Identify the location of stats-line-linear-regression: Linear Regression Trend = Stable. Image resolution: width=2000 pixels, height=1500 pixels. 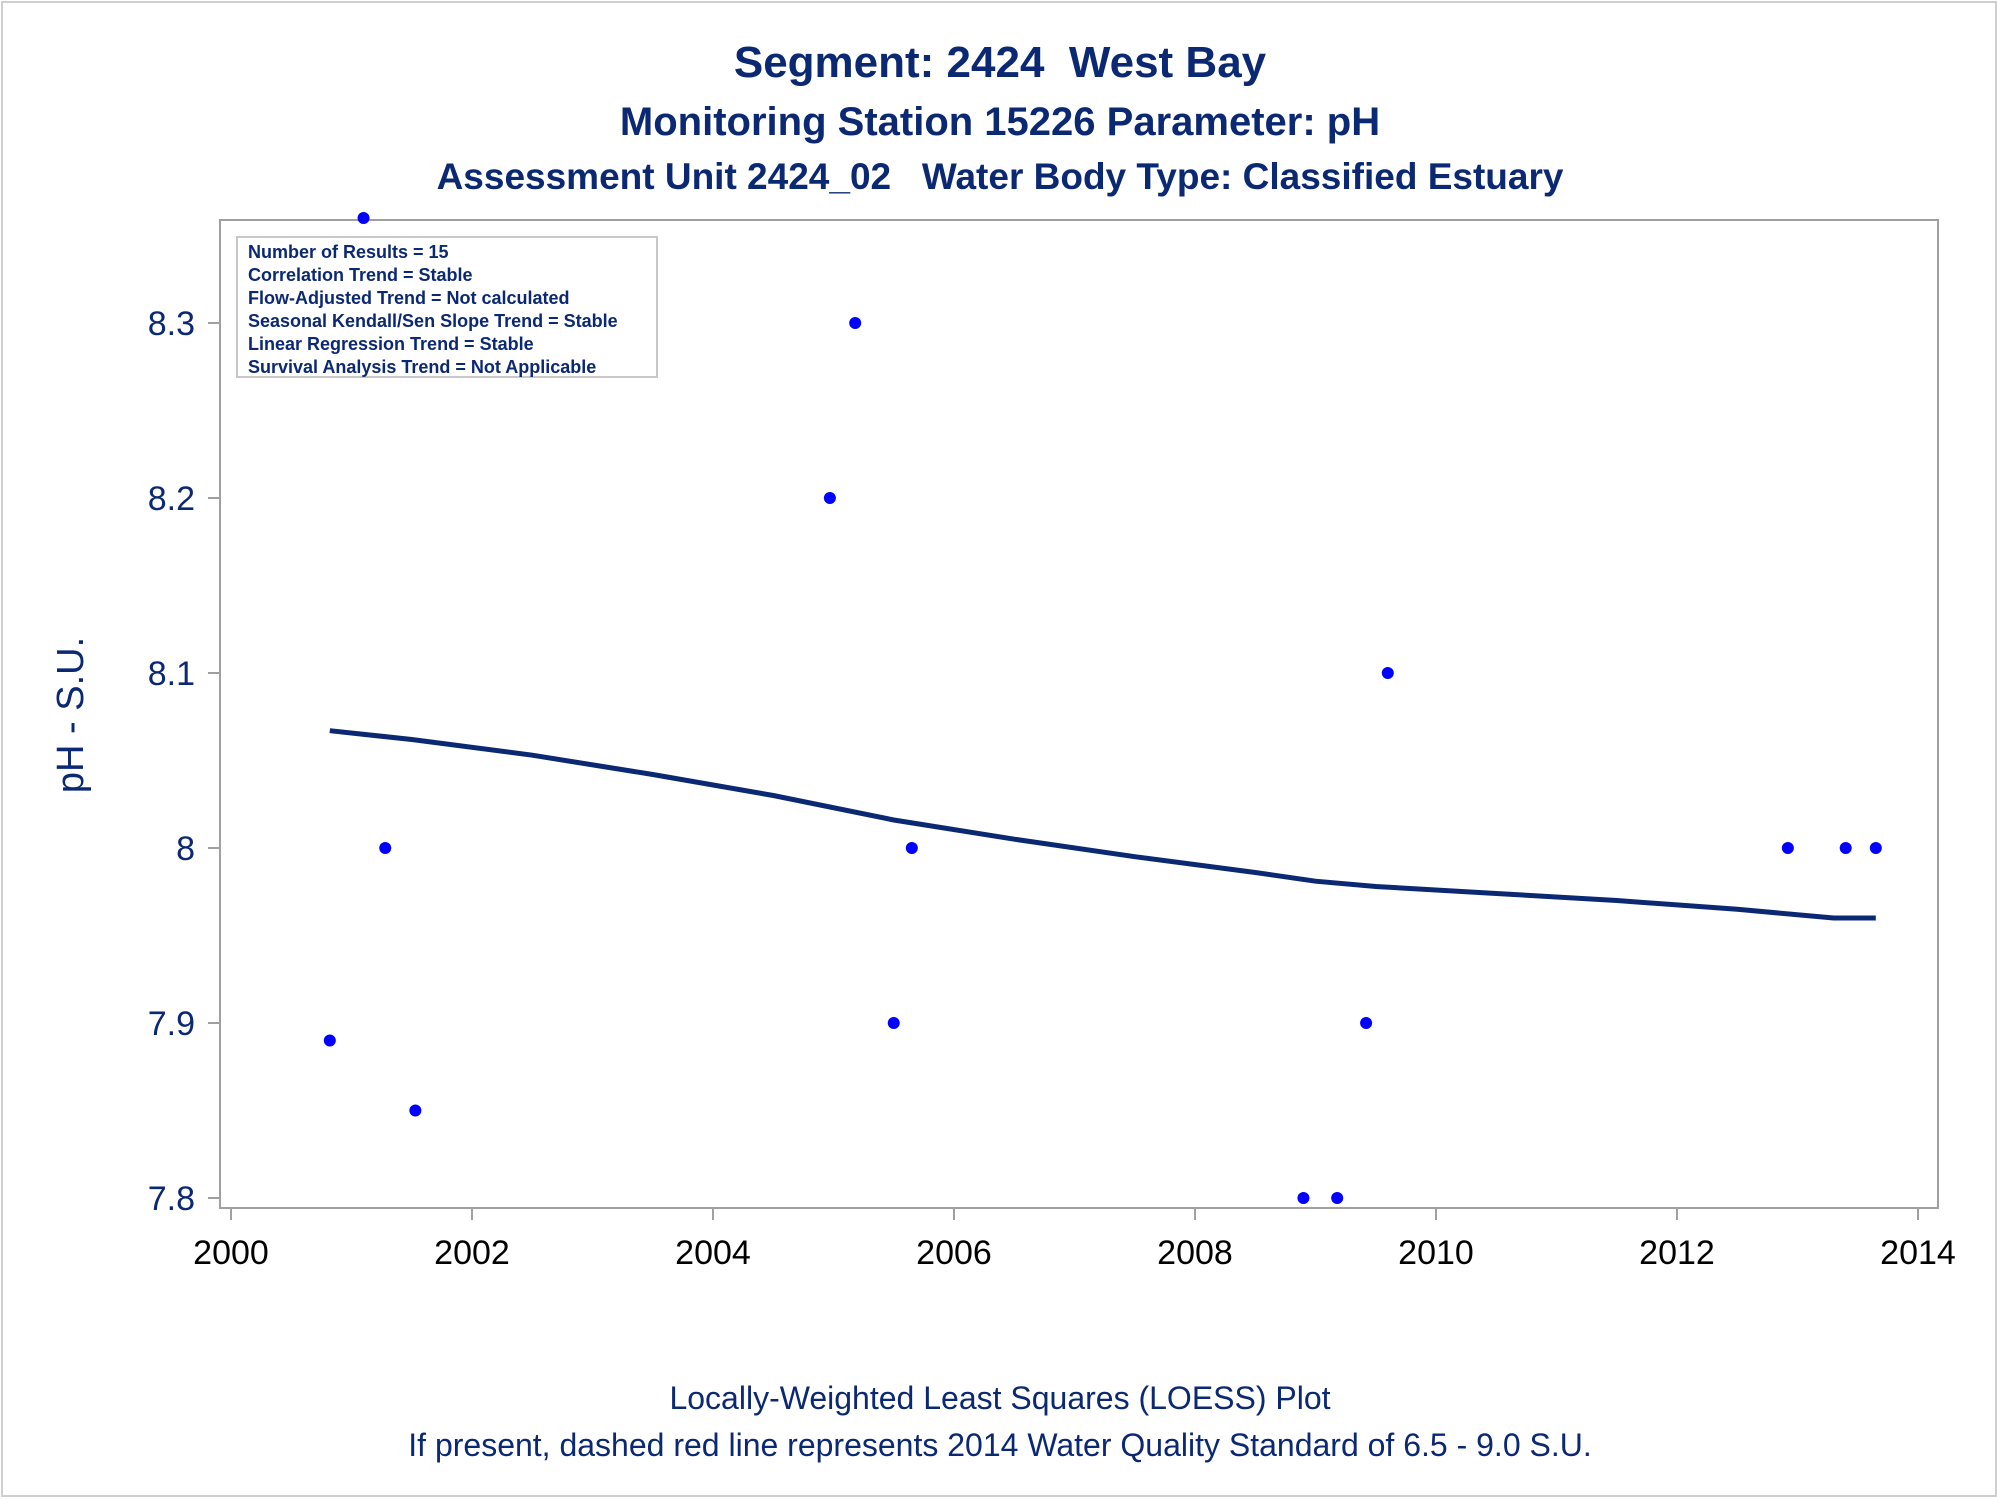
(391, 344).